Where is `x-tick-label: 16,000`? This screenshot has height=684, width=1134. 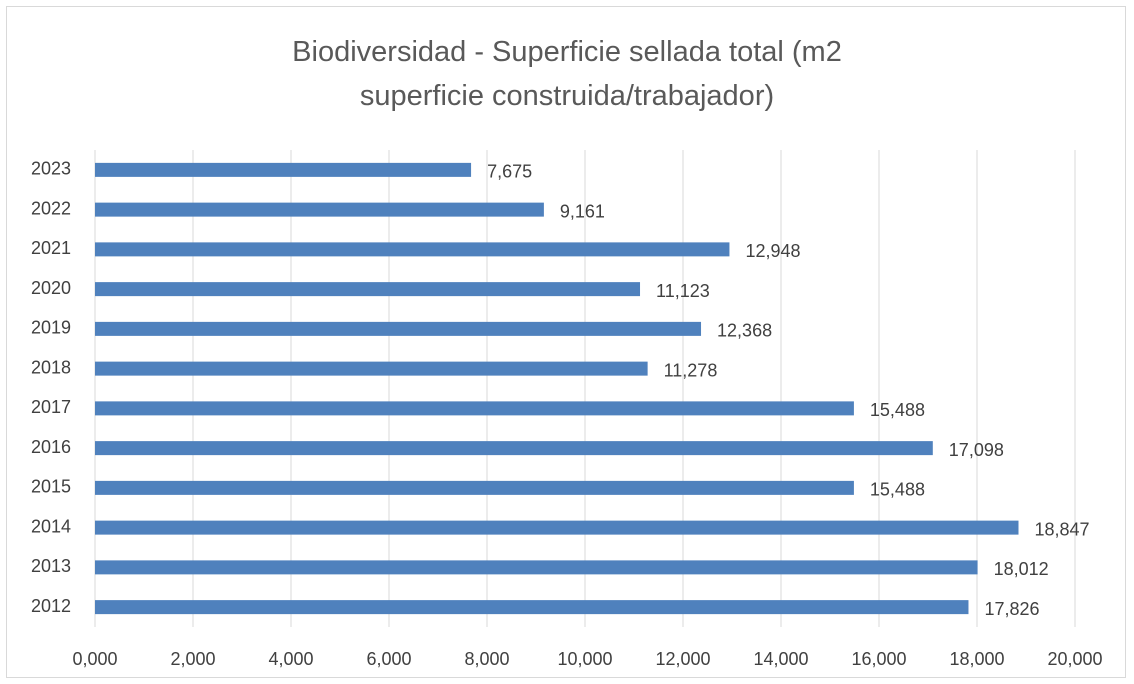
x-tick-label: 16,000 is located at coordinates (878, 659).